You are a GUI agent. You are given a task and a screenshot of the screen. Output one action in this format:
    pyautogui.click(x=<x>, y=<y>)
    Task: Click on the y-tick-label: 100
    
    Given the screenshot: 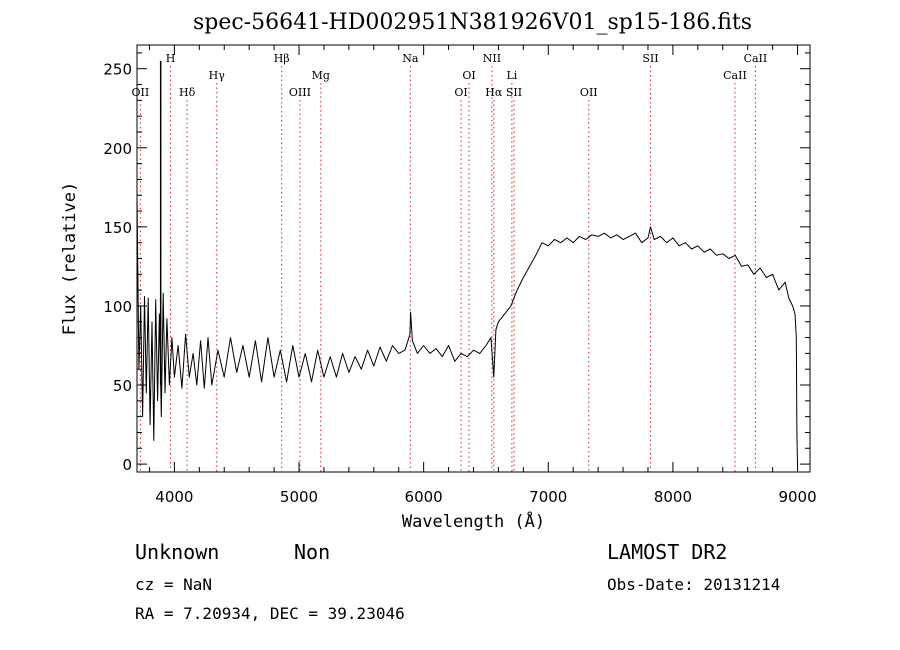 What is the action you would take?
    pyautogui.click(x=117, y=307)
    